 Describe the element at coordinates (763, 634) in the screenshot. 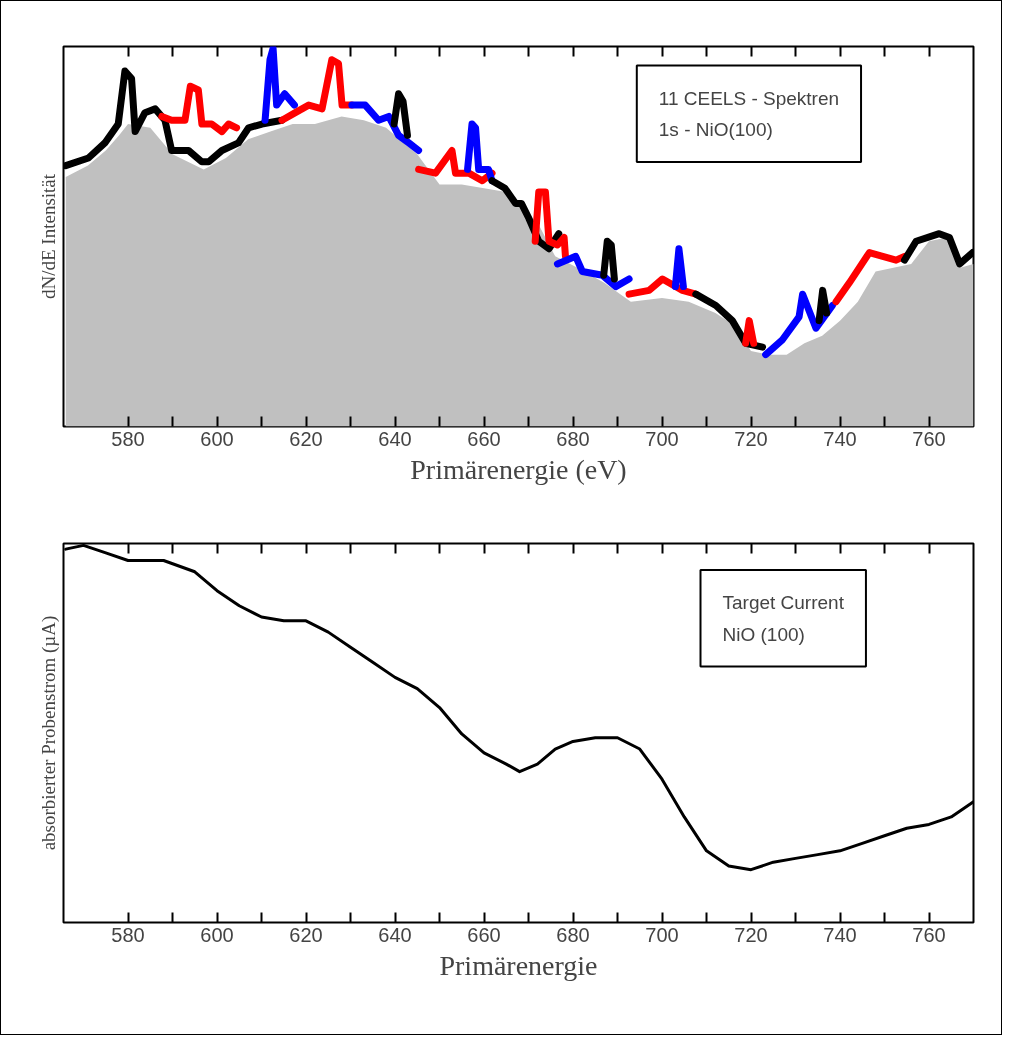

I see `annotation: NiO (100)` at that location.